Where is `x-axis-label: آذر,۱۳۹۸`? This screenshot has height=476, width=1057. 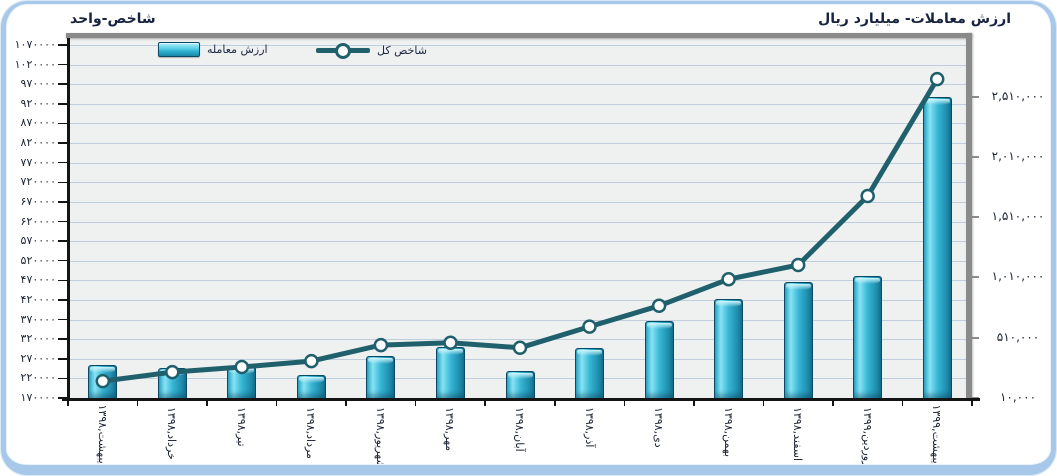
x-axis-label: آذر,۱۳۹۸ is located at coordinates (589, 427).